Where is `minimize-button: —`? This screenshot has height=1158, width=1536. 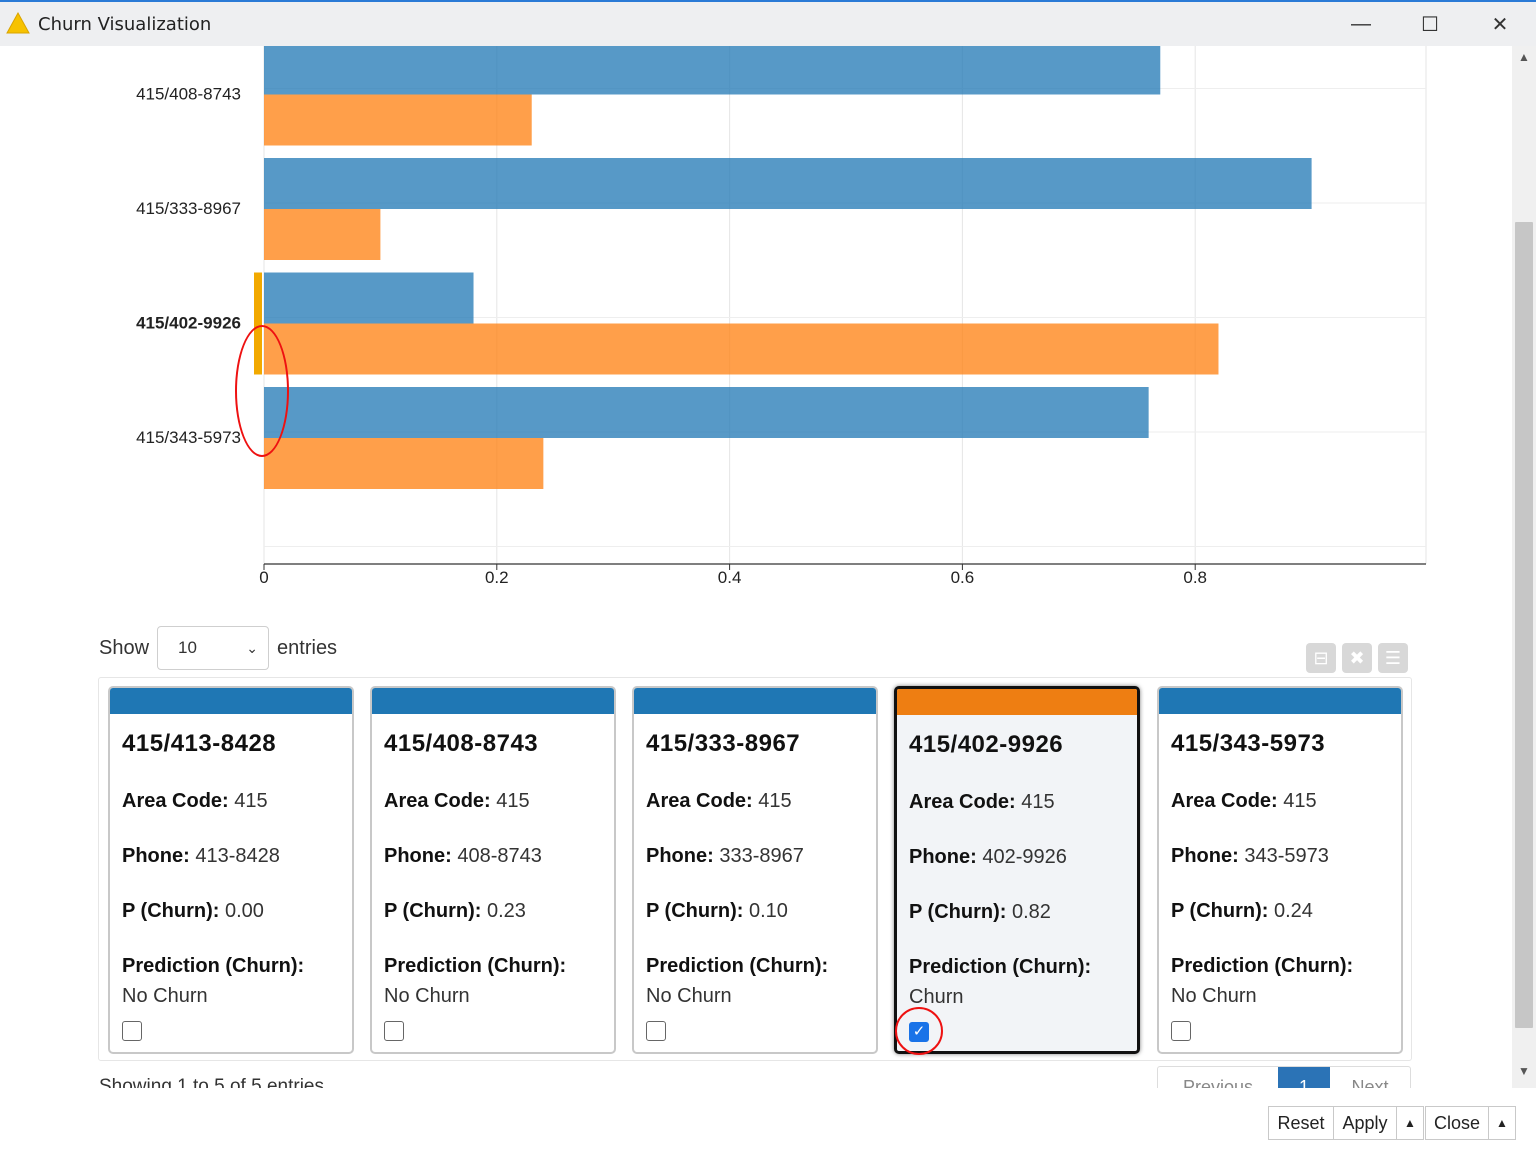
minimize-button: — is located at coordinates (1361, 24).